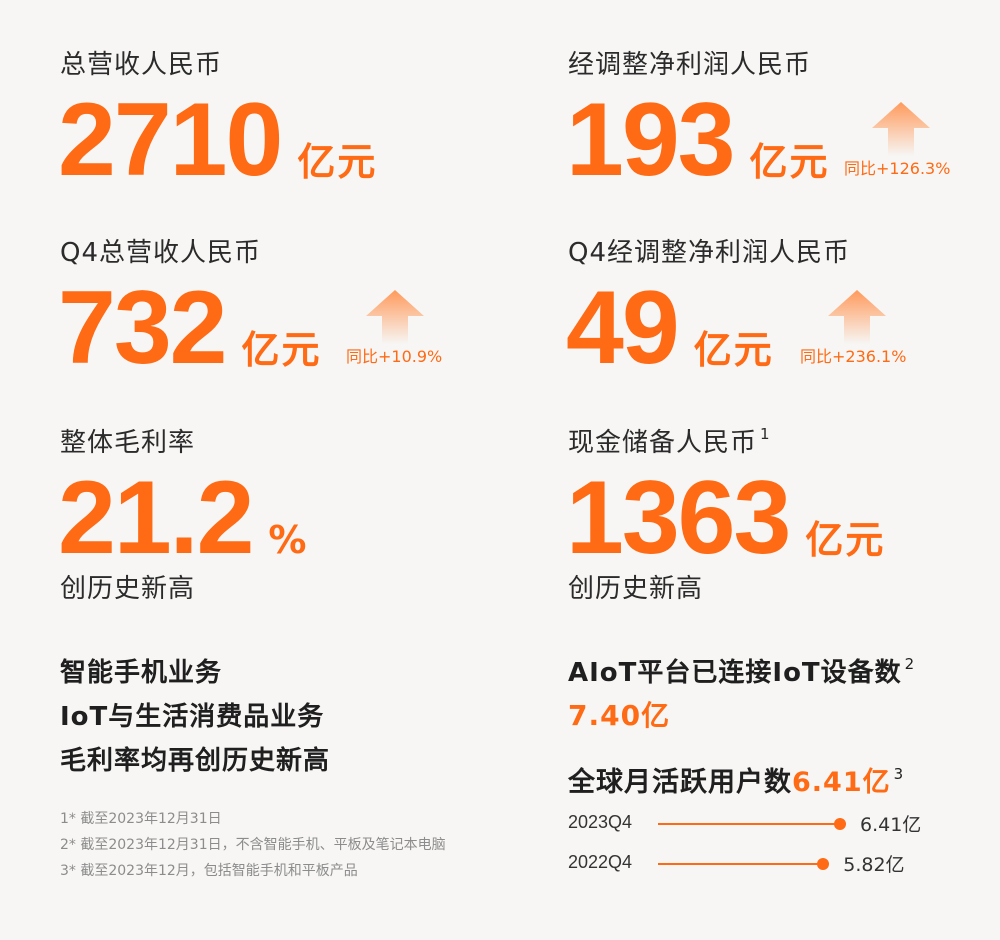 Image resolution: width=1000 pixels, height=940 pixels. I want to click on cash-figure: 1363 亿元, so click(725, 518).